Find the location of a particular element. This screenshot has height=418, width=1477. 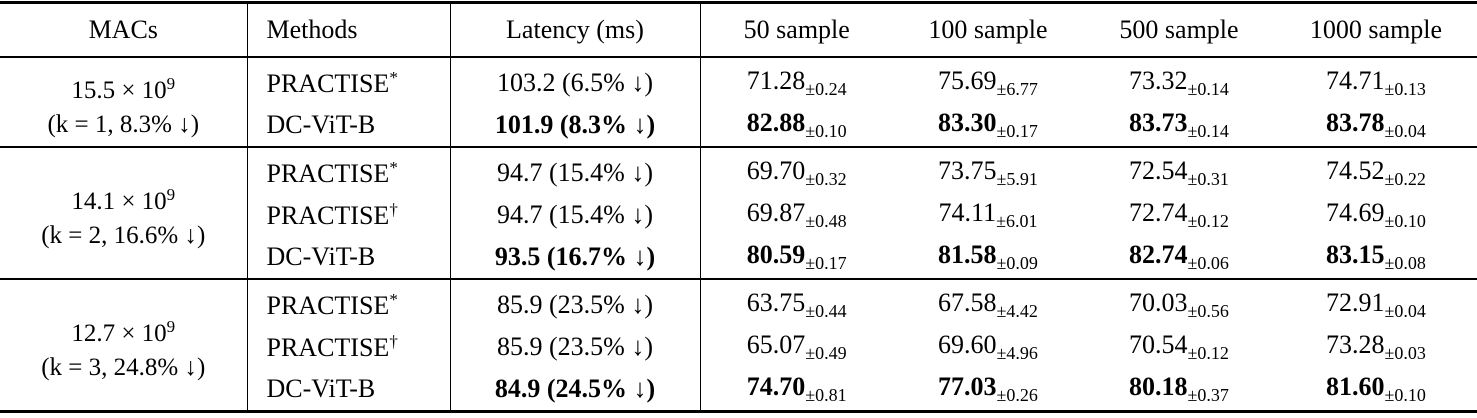

std: ±0.12 is located at coordinates (1208, 221).